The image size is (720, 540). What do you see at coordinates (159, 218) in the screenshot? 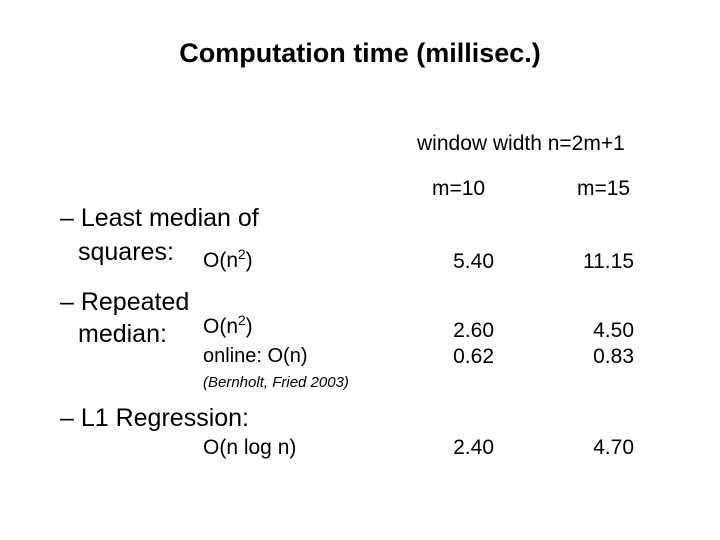
I see `lms-label-line1: – Least median of` at bounding box center [159, 218].